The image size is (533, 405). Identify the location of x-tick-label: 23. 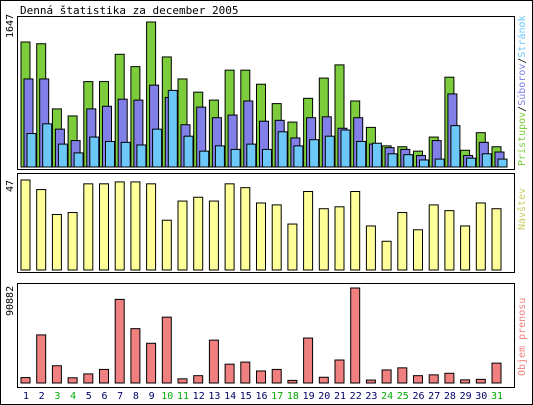
(371, 396).